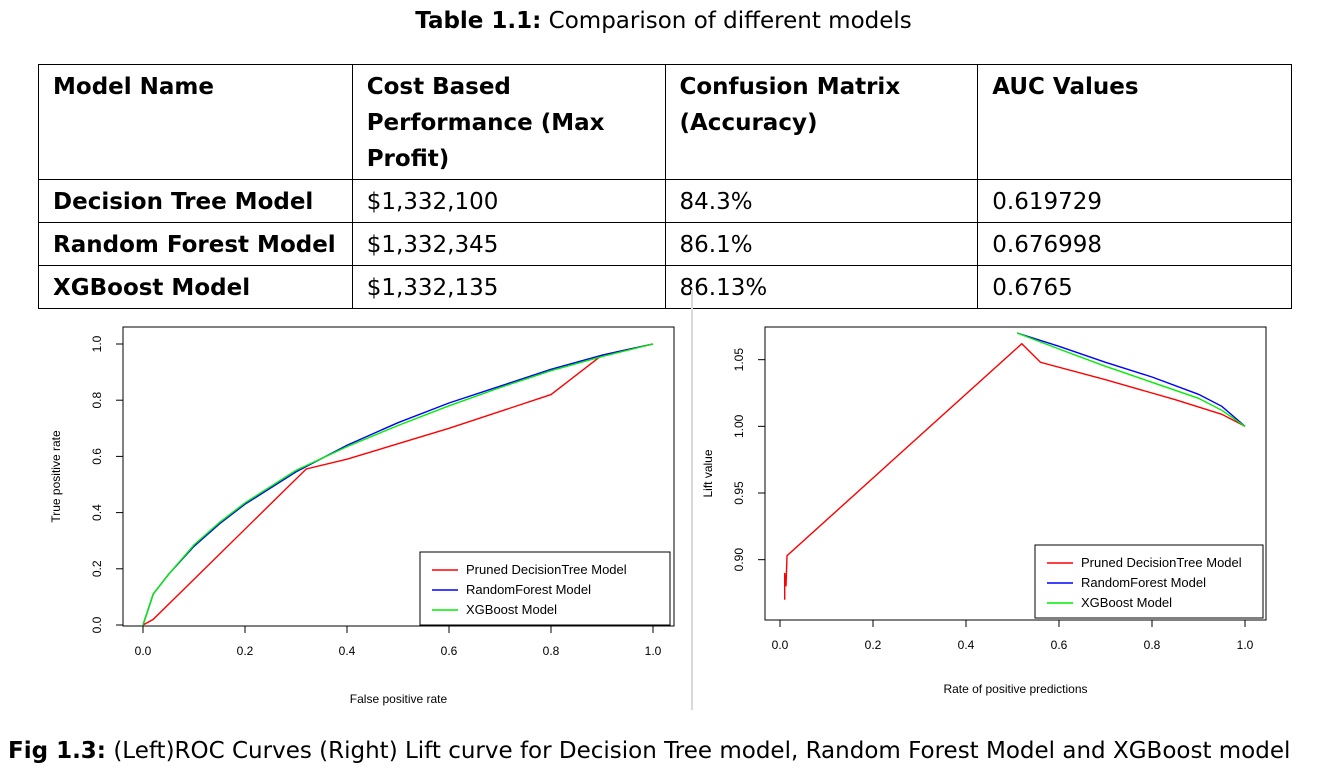 This screenshot has width=1327, height=777. What do you see at coordinates (508, 122) in the screenshot?
I see `header-cost-performance: Cost Based Performance (Max Profit)` at bounding box center [508, 122].